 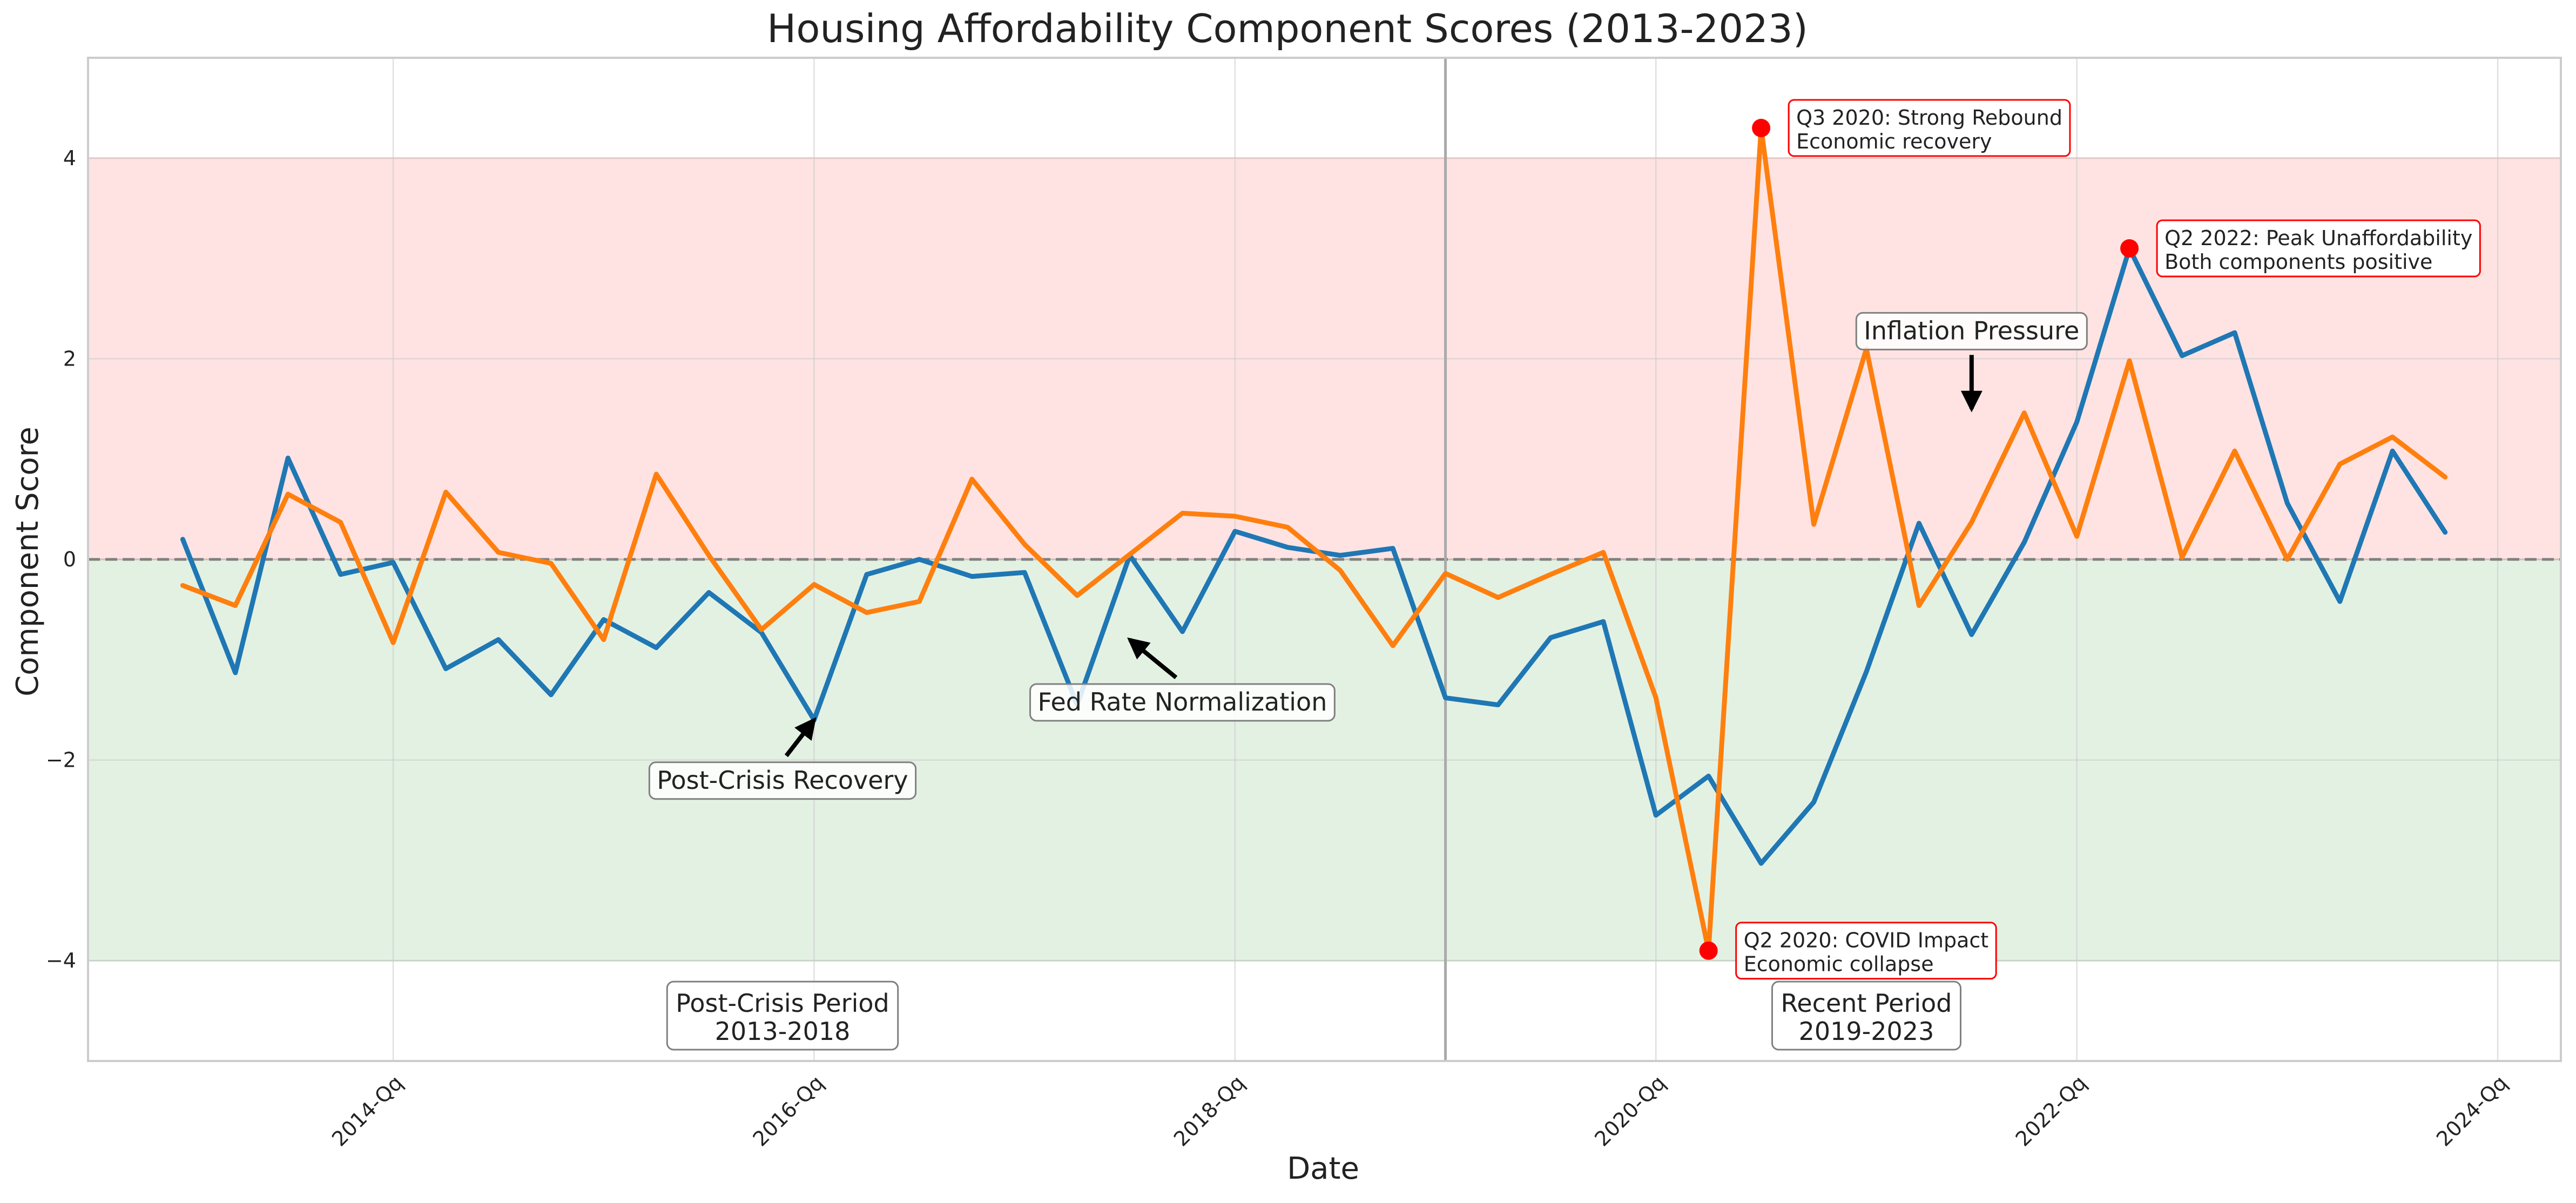 I want to click on y-tick-label: −4, so click(x=61, y=961).